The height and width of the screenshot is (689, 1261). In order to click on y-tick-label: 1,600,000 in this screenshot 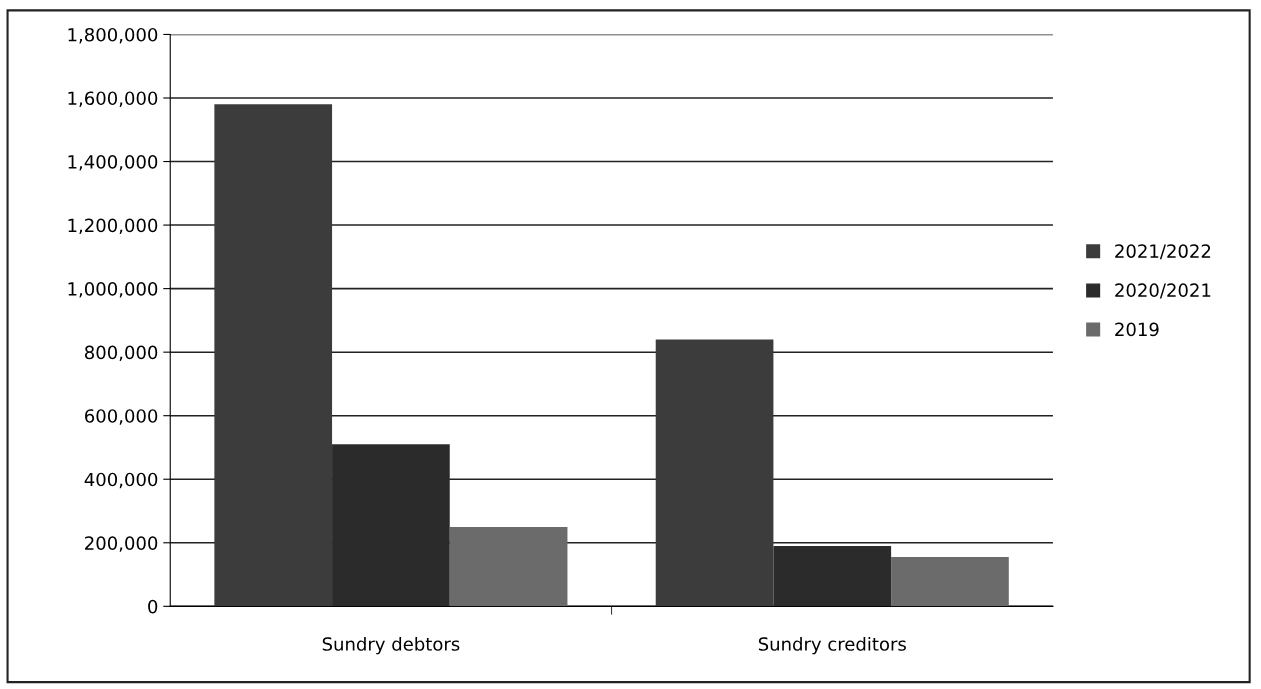, I will do `click(113, 99)`.